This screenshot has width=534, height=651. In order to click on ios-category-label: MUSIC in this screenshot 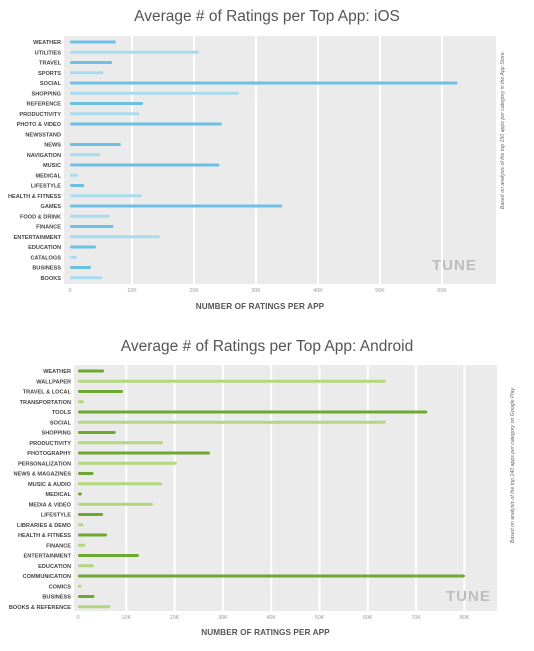, I will do `click(52, 166)`.